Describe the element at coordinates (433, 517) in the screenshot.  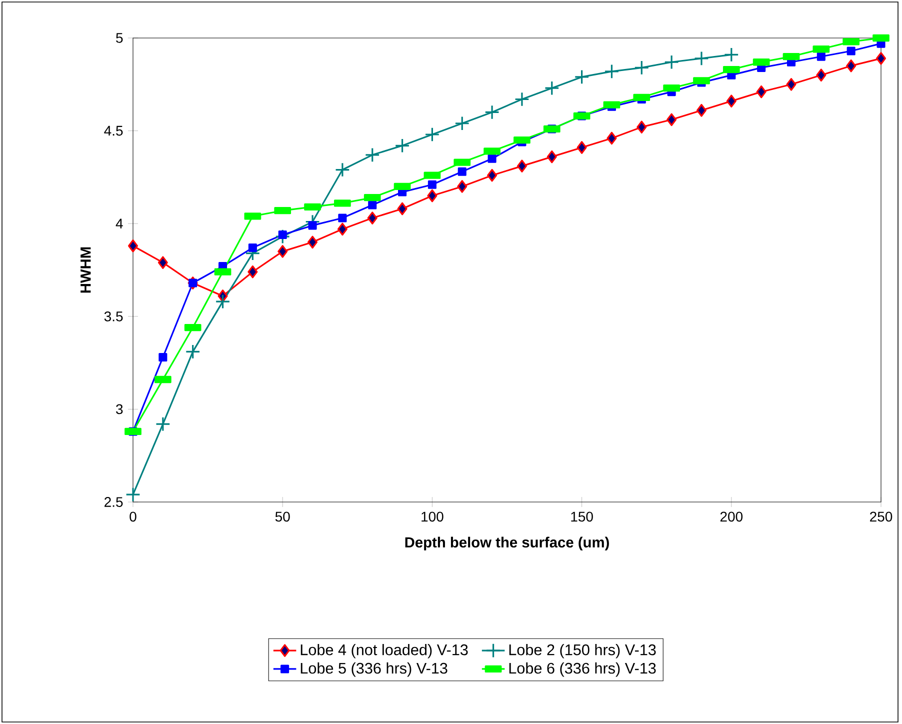
I see `x-tick-label: 100` at that location.